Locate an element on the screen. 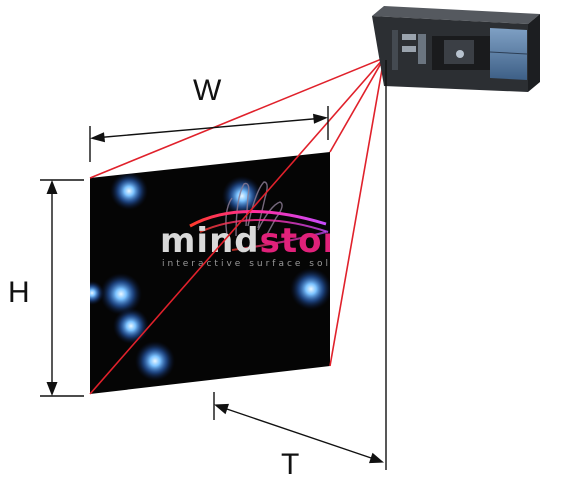 The image size is (580, 477). projection-line-bottom-right is located at coordinates (357, 212).